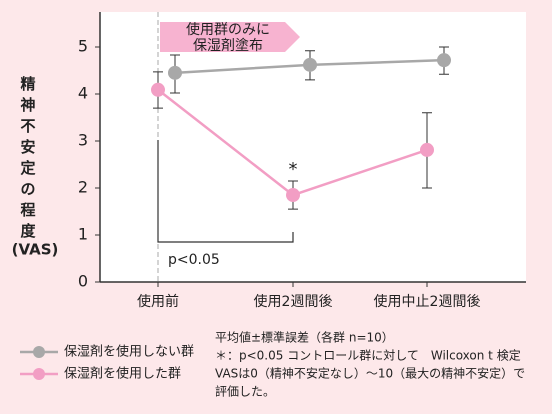  What do you see at coordinates (83, 281) in the screenshot?
I see `y-tick-label: 0` at bounding box center [83, 281].